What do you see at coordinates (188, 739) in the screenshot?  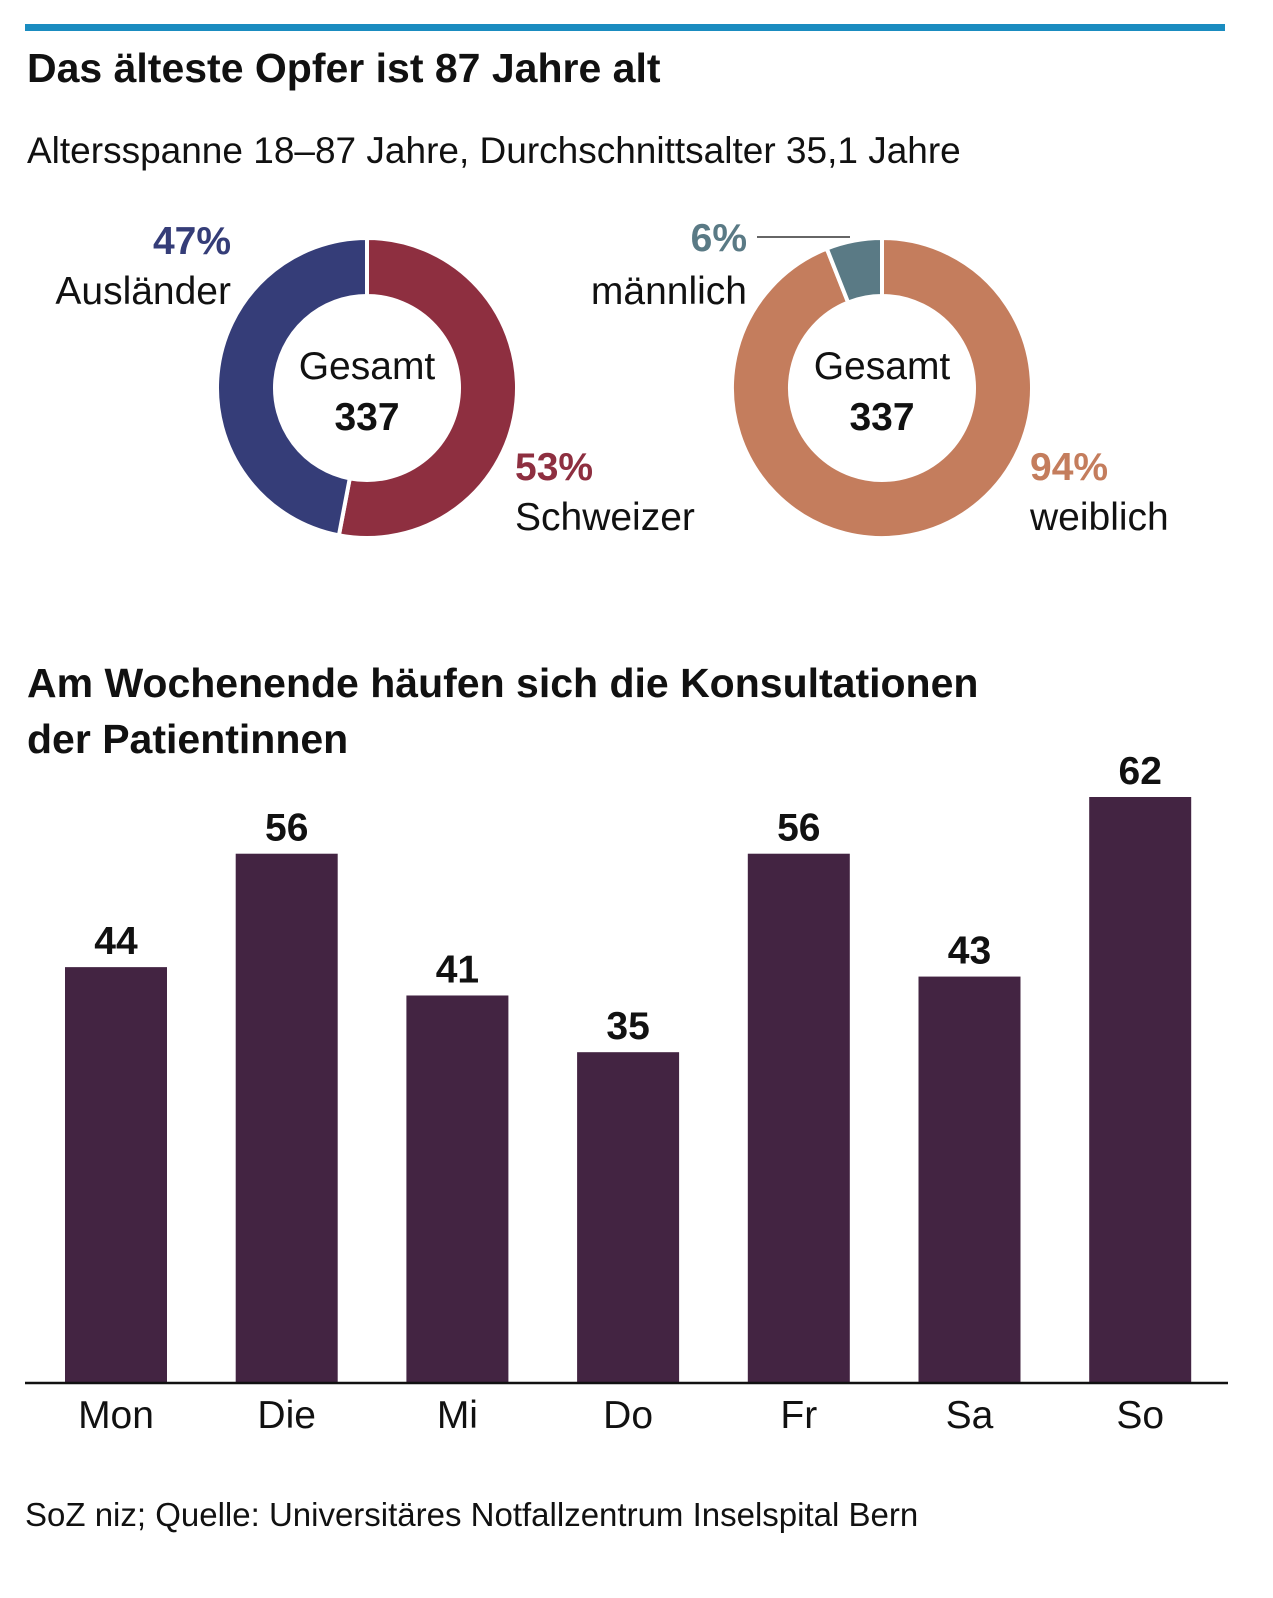 I see `bar-chart-title-line2: der Patientinnen` at bounding box center [188, 739].